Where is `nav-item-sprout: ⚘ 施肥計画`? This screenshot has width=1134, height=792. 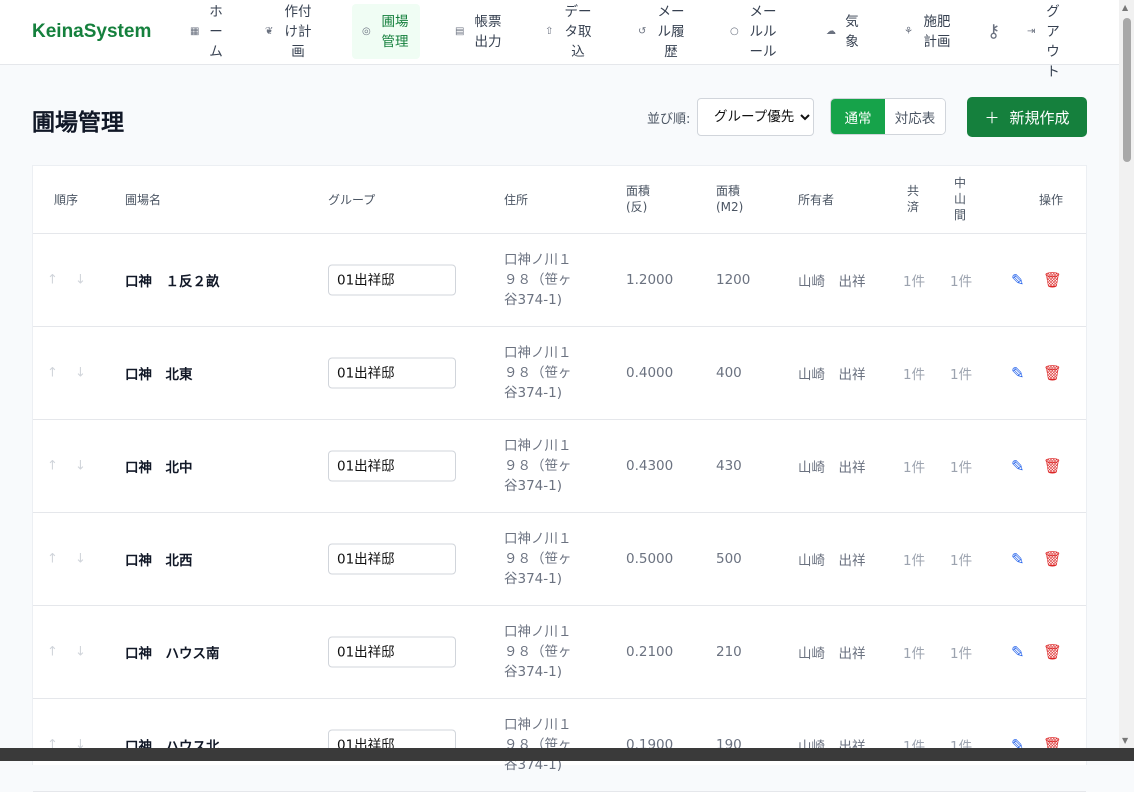 nav-item-sprout: ⚘ 施肥計画 is located at coordinates (928, 31).